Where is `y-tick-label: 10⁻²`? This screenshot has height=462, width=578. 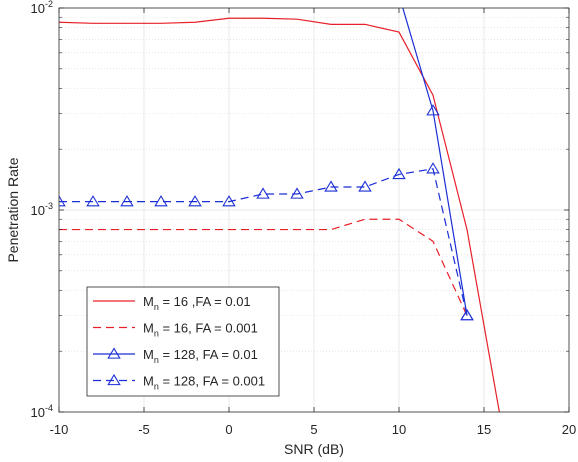 y-tick-label: 10⁻² is located at coordinates (42, 8).